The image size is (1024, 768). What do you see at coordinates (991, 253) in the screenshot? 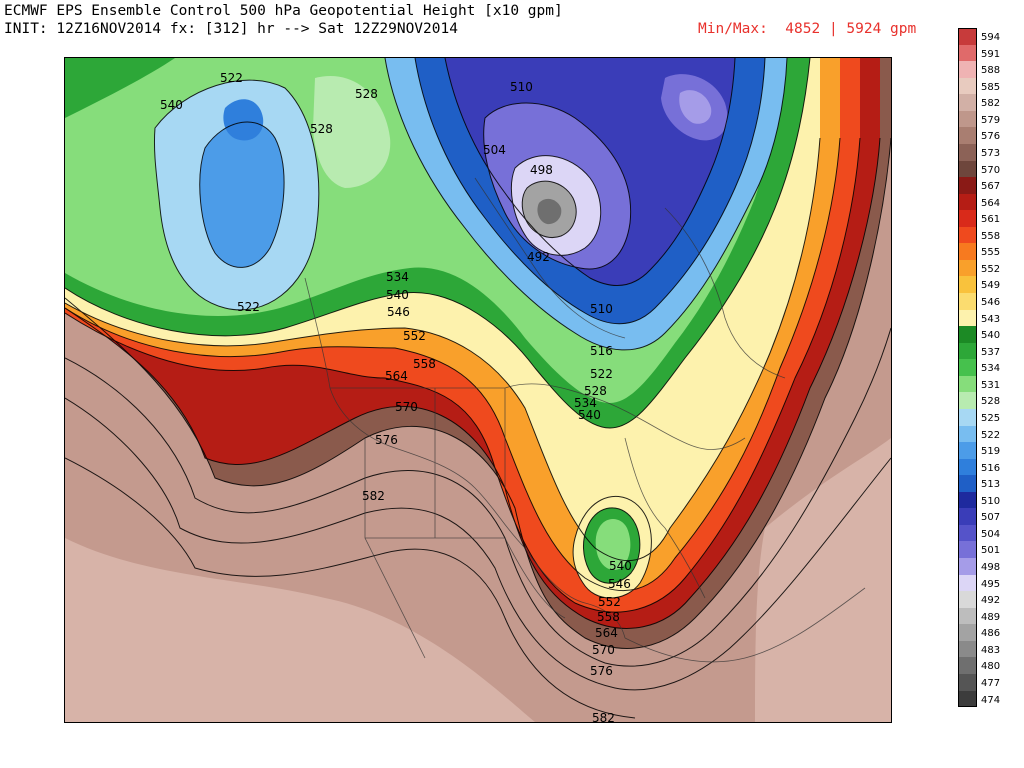
I see `legend-label: 555` at bounding box center [991, 253].